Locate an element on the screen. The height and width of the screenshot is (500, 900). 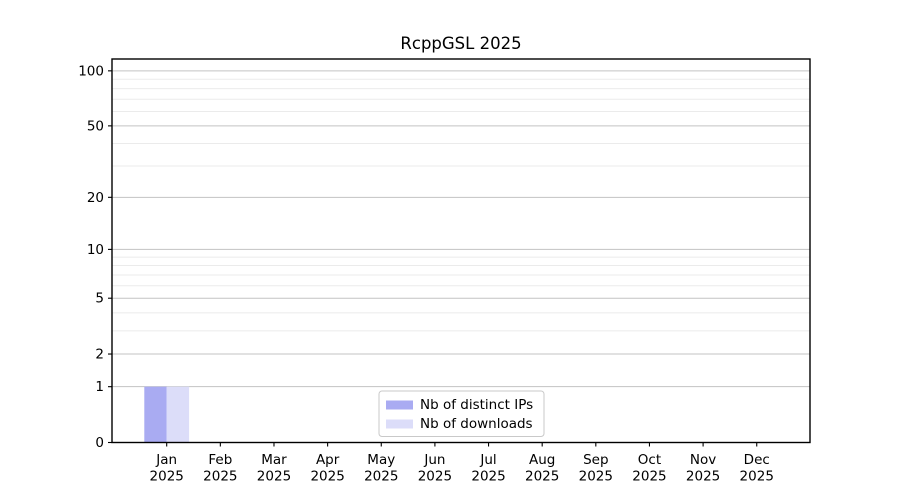
bar-downloads is located at coordinates (178, 414).